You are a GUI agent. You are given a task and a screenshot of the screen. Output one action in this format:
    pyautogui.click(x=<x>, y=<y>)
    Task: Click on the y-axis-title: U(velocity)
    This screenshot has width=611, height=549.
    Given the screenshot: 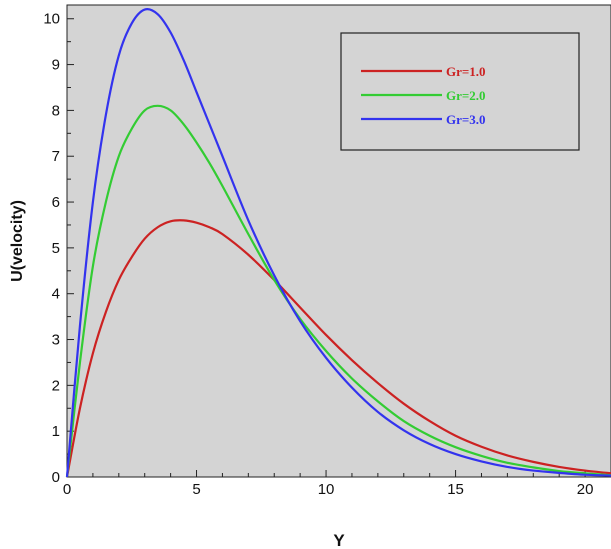 What is the action you would take?
    pyautogui.click(x=17, y=241)
    